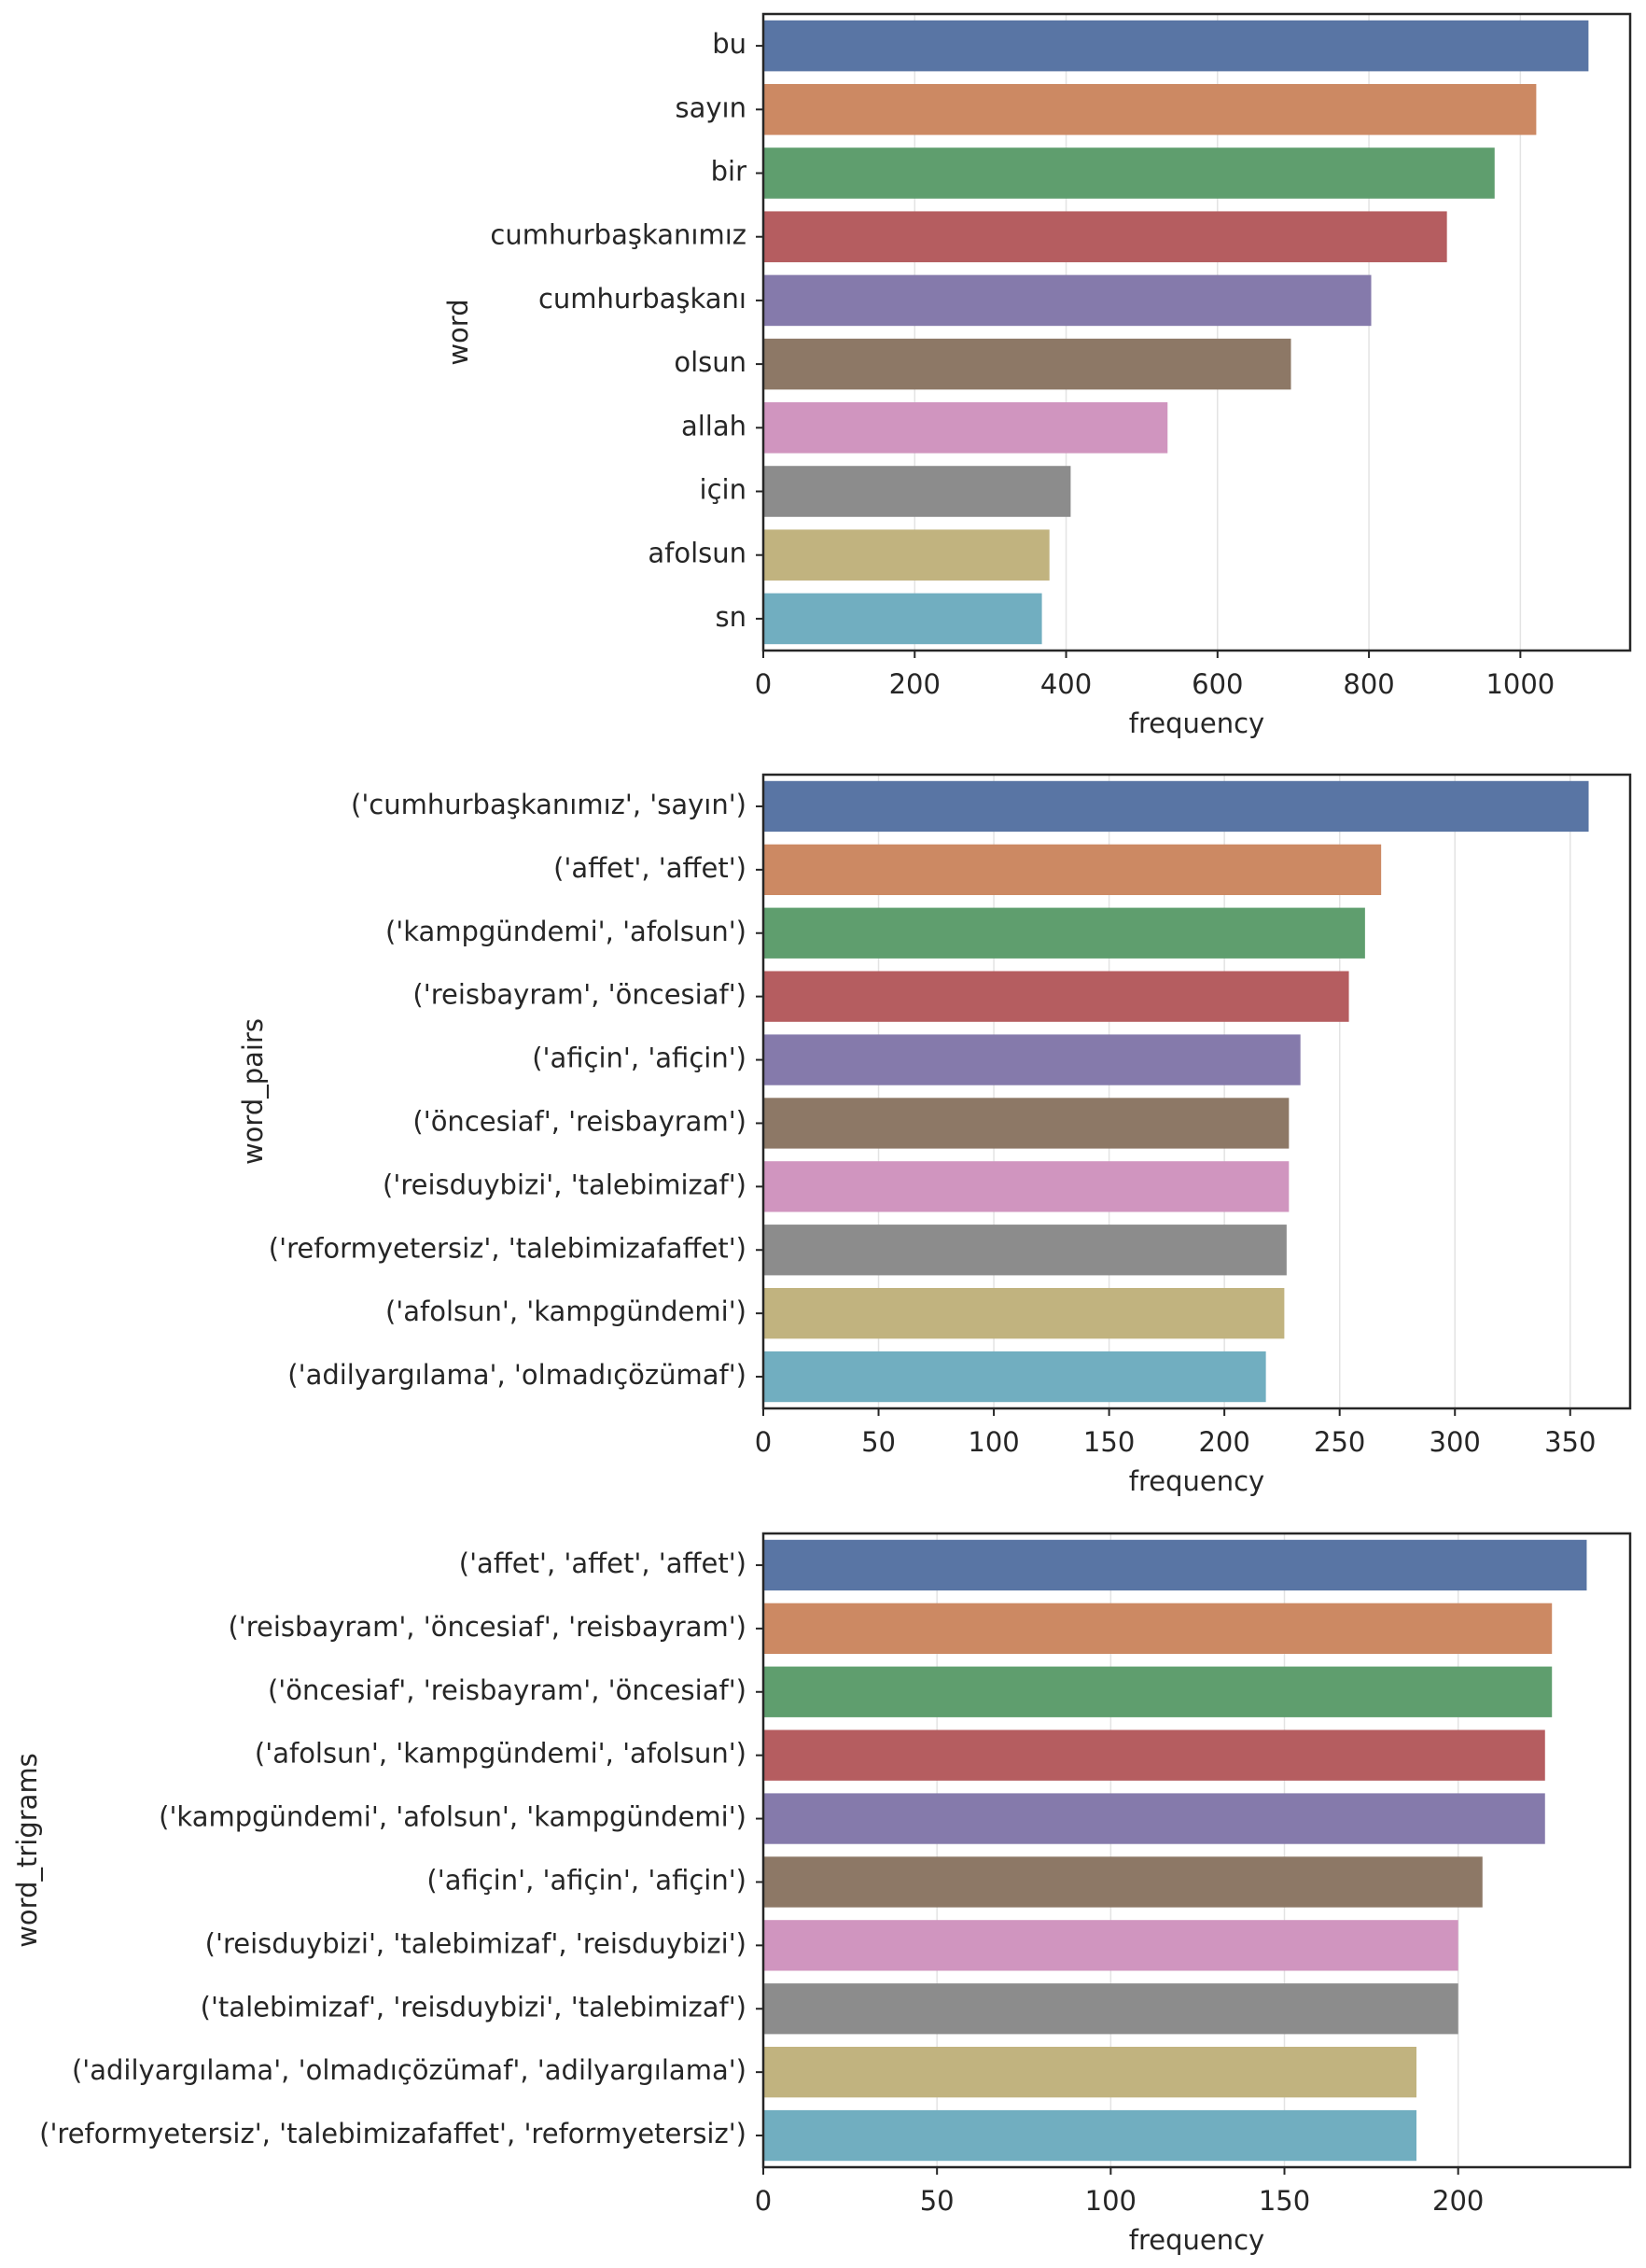 The width and height of the screenshot is (1646, 2268). I want to click on y-tick-label: ('reisbayram', 'öncesiaf', 'reisbayram'), so click(487, 1627).